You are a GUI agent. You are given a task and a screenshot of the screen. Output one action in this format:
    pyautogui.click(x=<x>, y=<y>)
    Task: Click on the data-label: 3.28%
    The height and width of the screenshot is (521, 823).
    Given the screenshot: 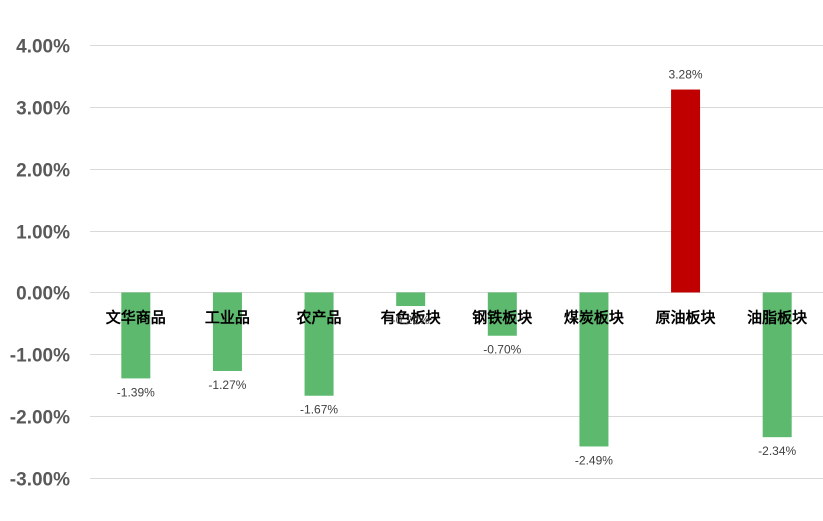 What is the action you would take?
    pyautogui.click(x=686, y=75)
    